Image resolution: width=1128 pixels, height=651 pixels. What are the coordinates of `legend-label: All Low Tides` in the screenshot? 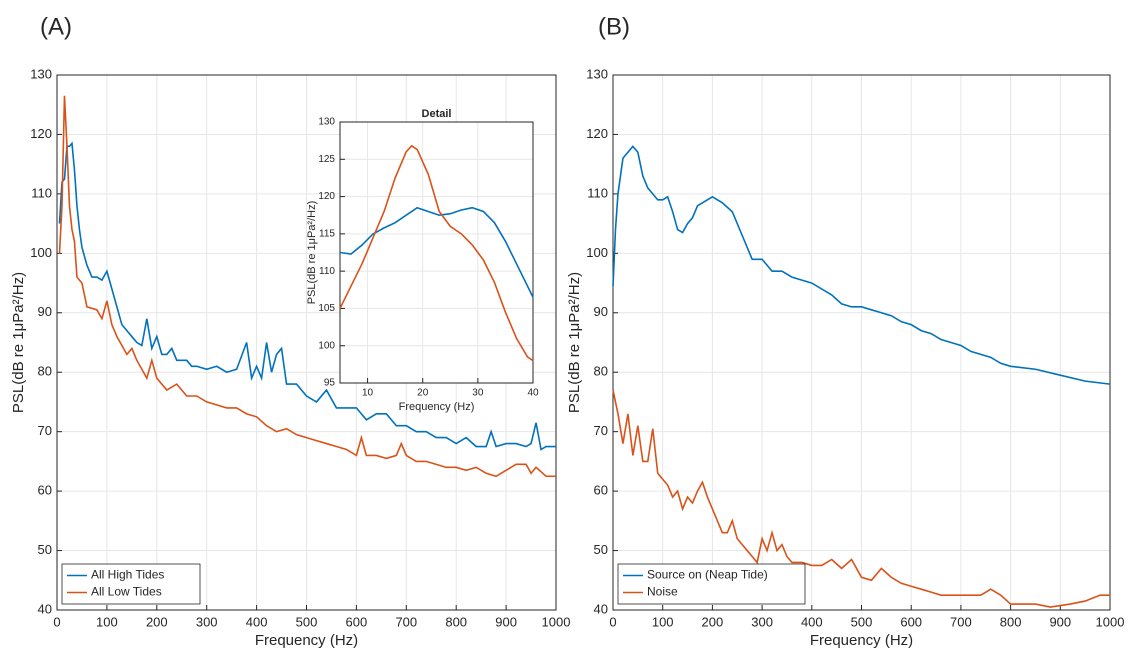 It's located at (126, 592).